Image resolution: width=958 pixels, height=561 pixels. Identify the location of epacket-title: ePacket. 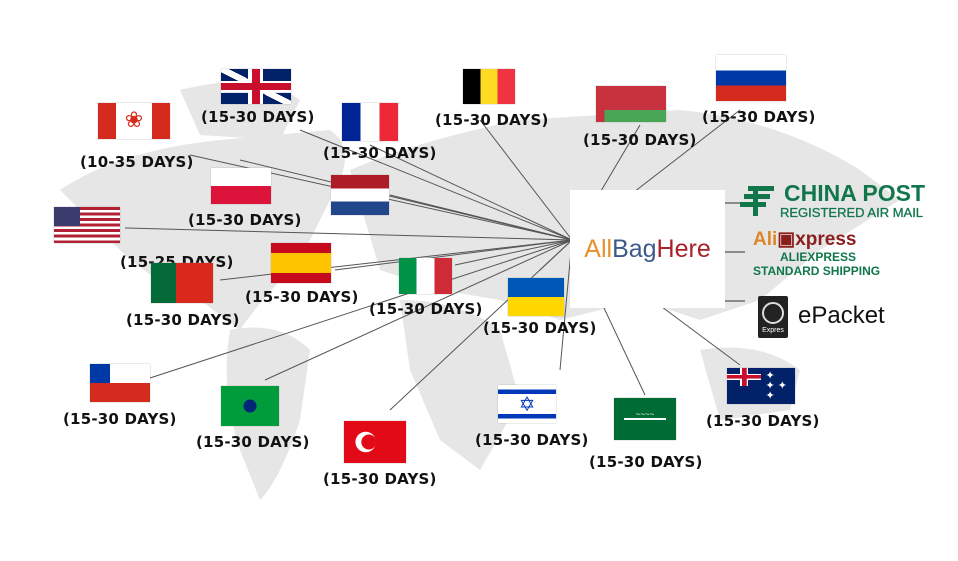
(841, 315).